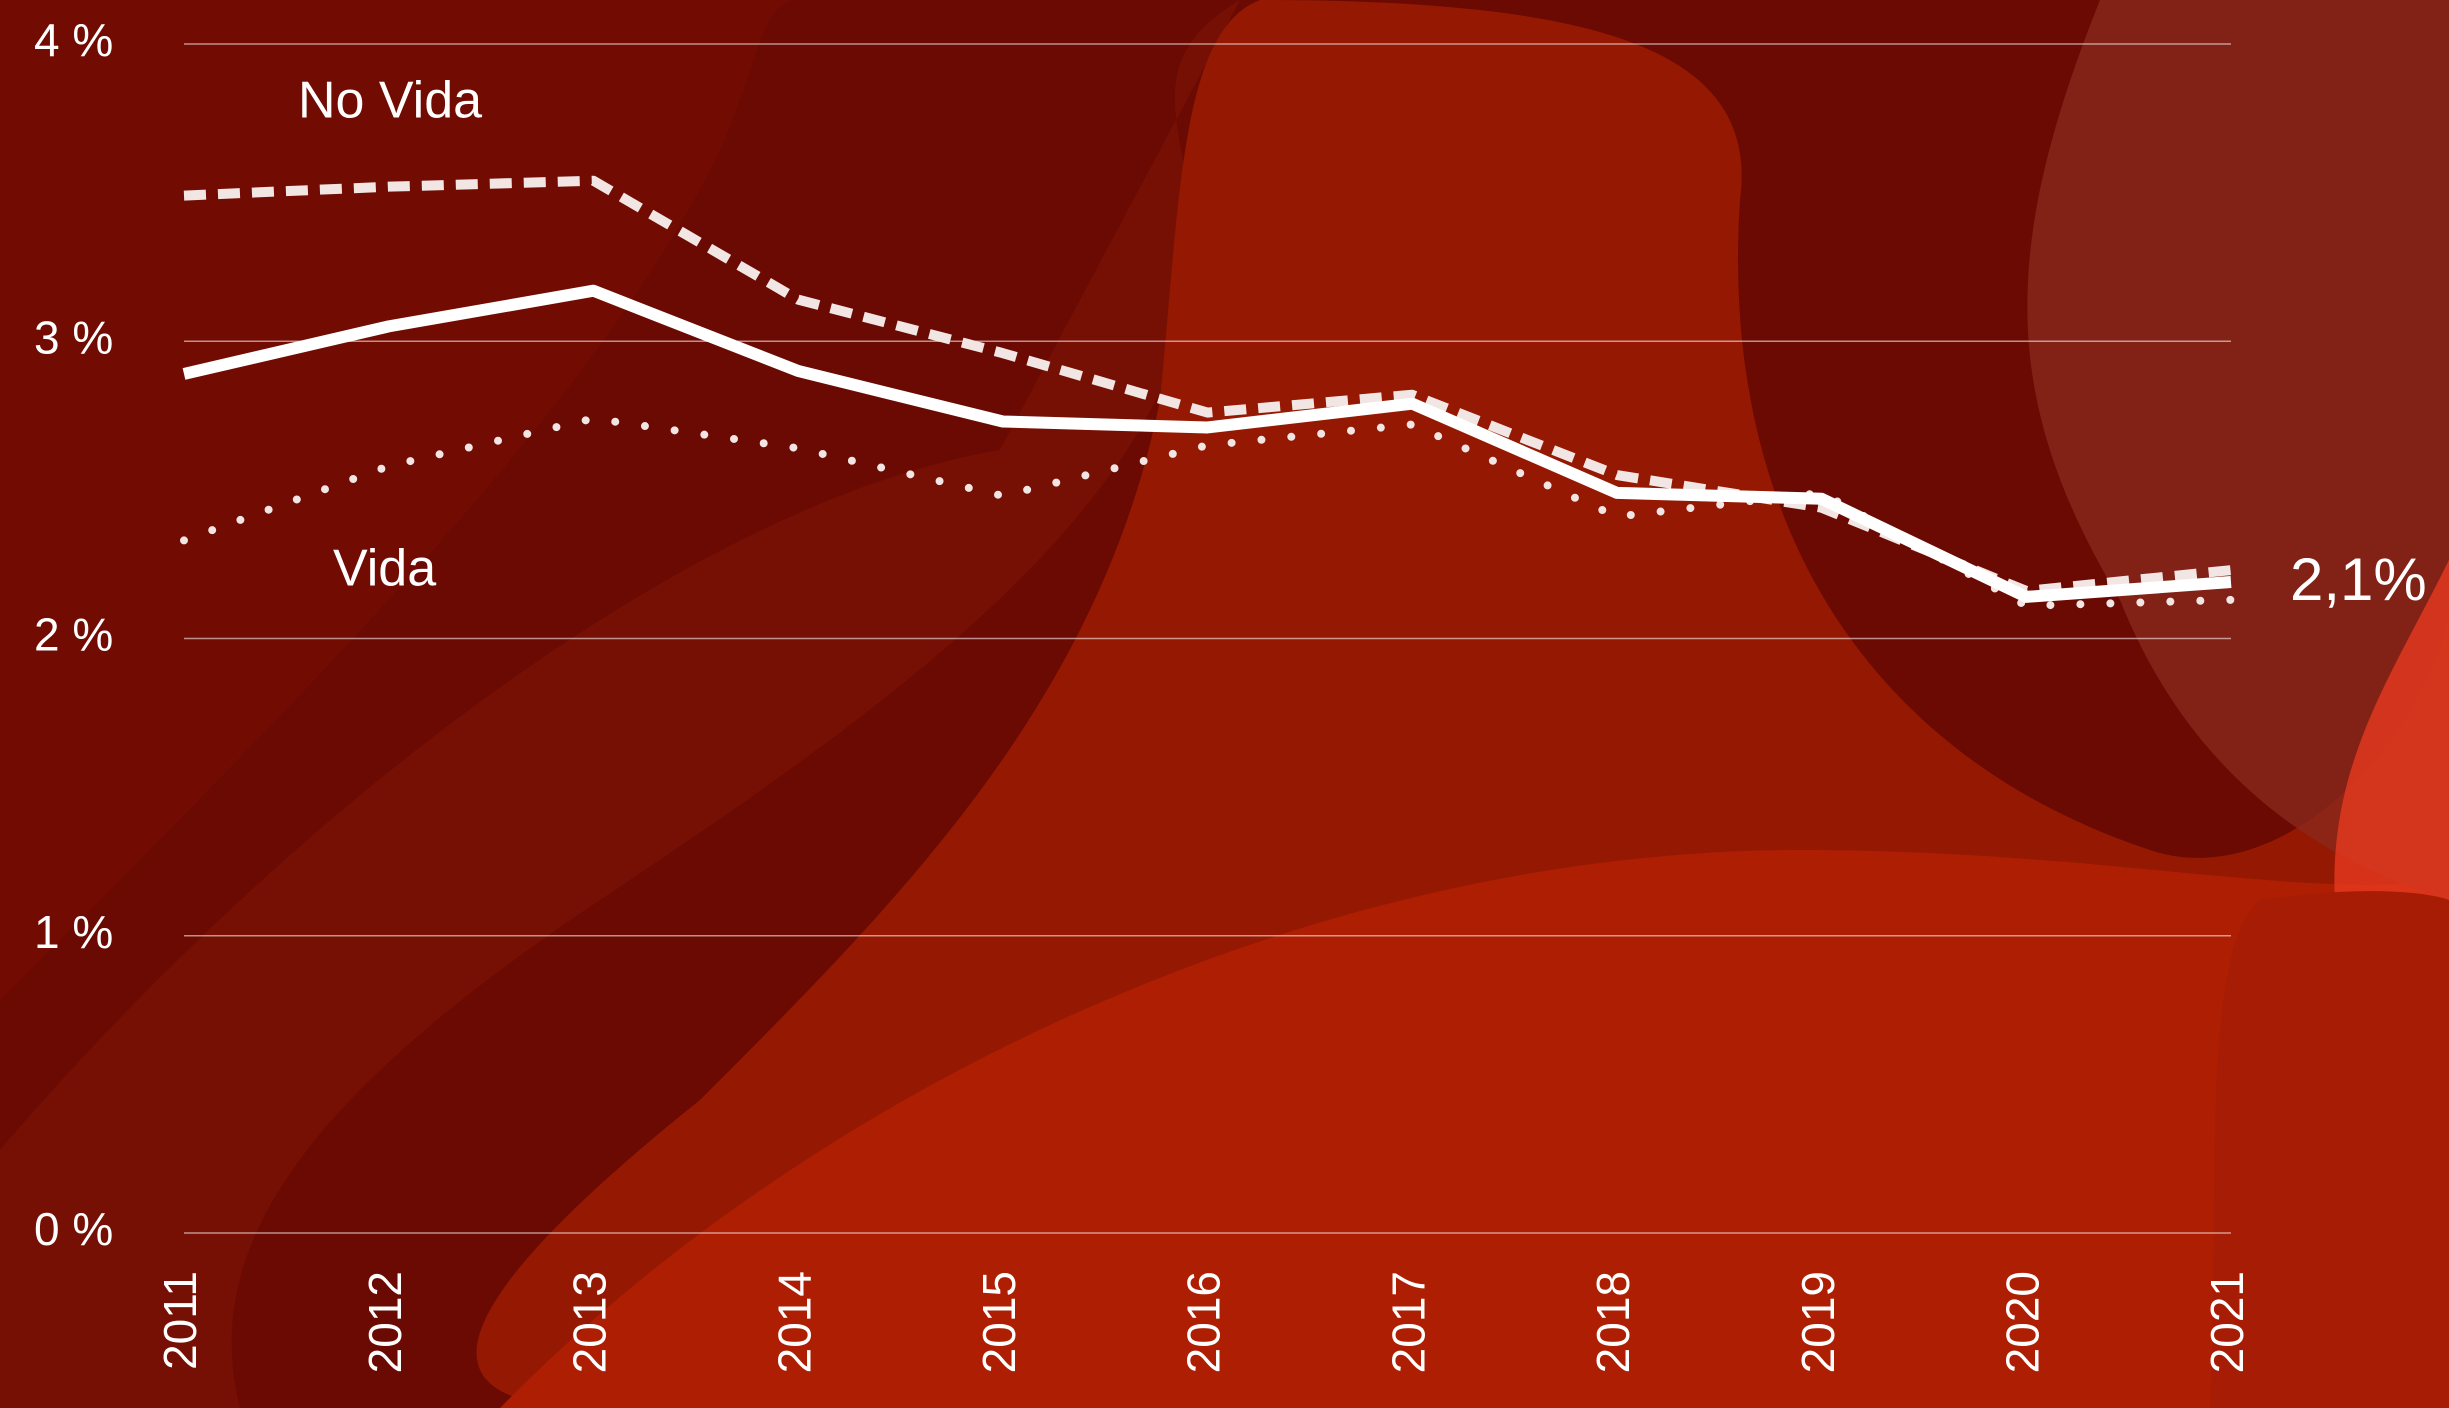 The width and height of the screenshot is (2449, 1408). I want to click on y-tick-label: 0 %, so click(73, 1229).